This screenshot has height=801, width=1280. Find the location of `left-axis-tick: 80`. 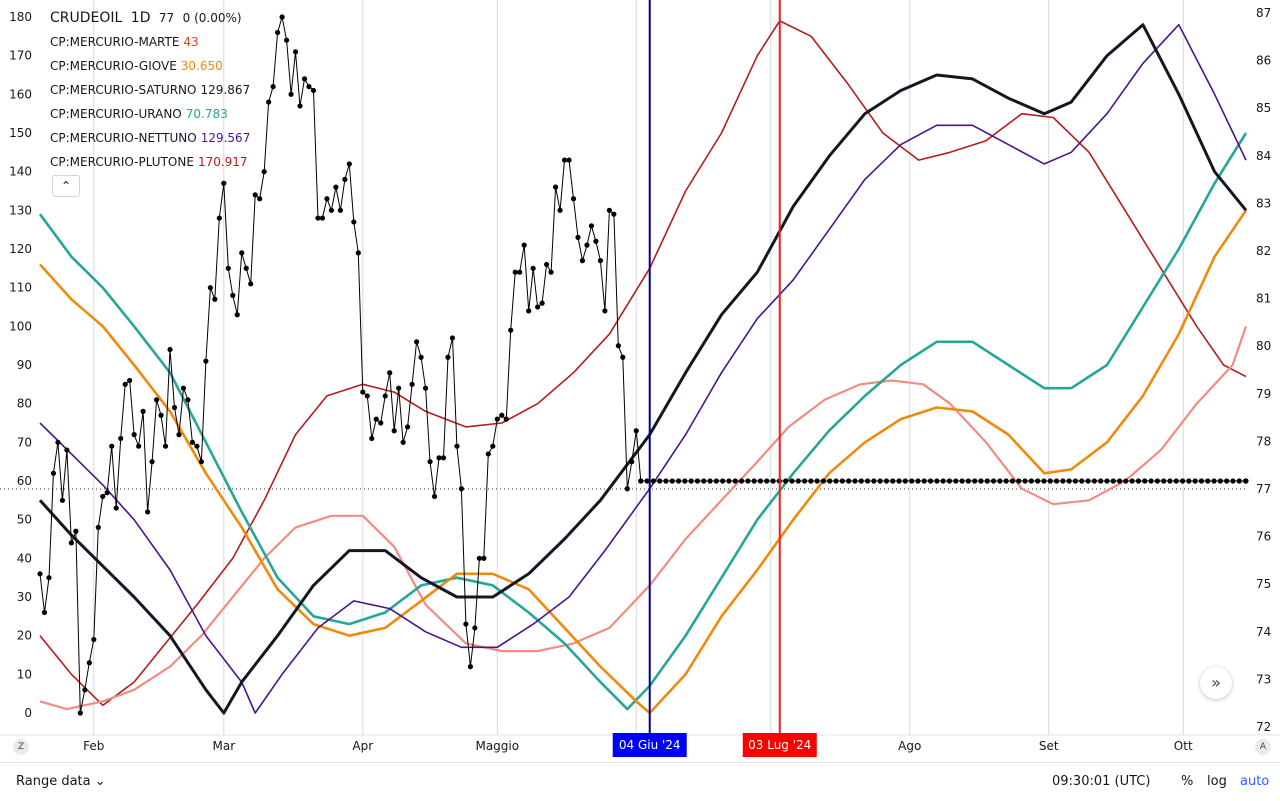

left-axis-tick: 80 is located at coordinates (24, 404).